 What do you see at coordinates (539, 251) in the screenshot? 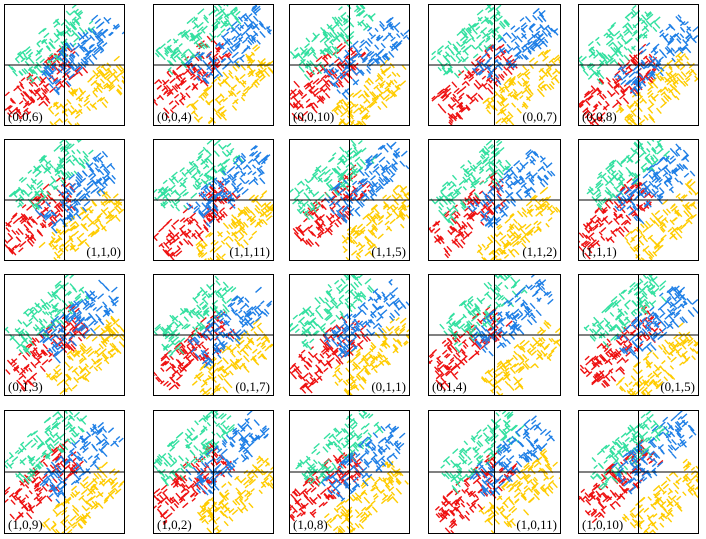
I see `panel-label: (1,1,2)` at bounding box center [539, 251].